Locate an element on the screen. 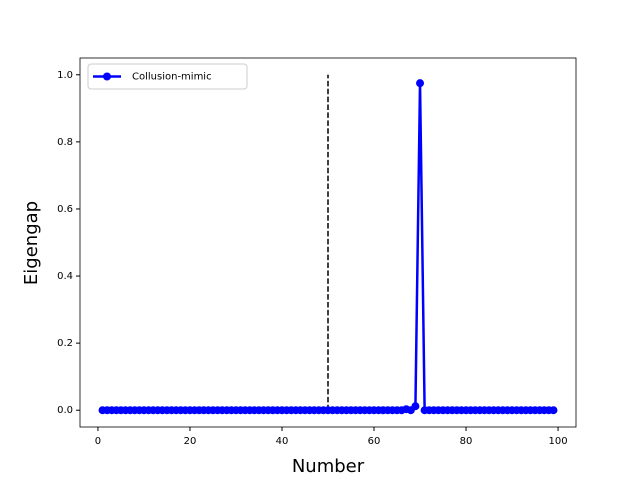 The height and width of the screenshot is (480, 640). y-tick-label: 1.0 is located at coordinates (65, 75).